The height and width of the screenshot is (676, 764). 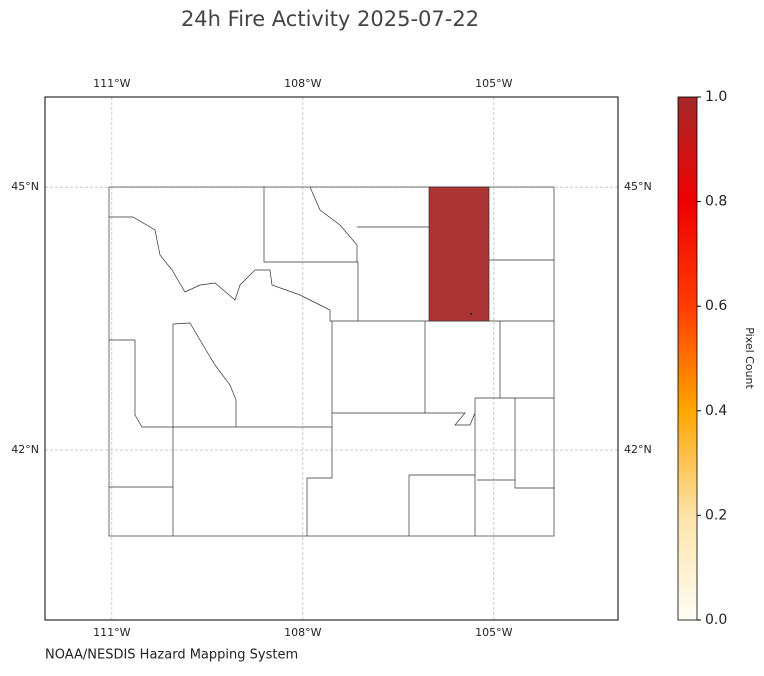 What do you see at coordinates (716, 202) in the screenshot?
I see `colorbar-tick-label: 0.8` at bounding box center [716, 202].